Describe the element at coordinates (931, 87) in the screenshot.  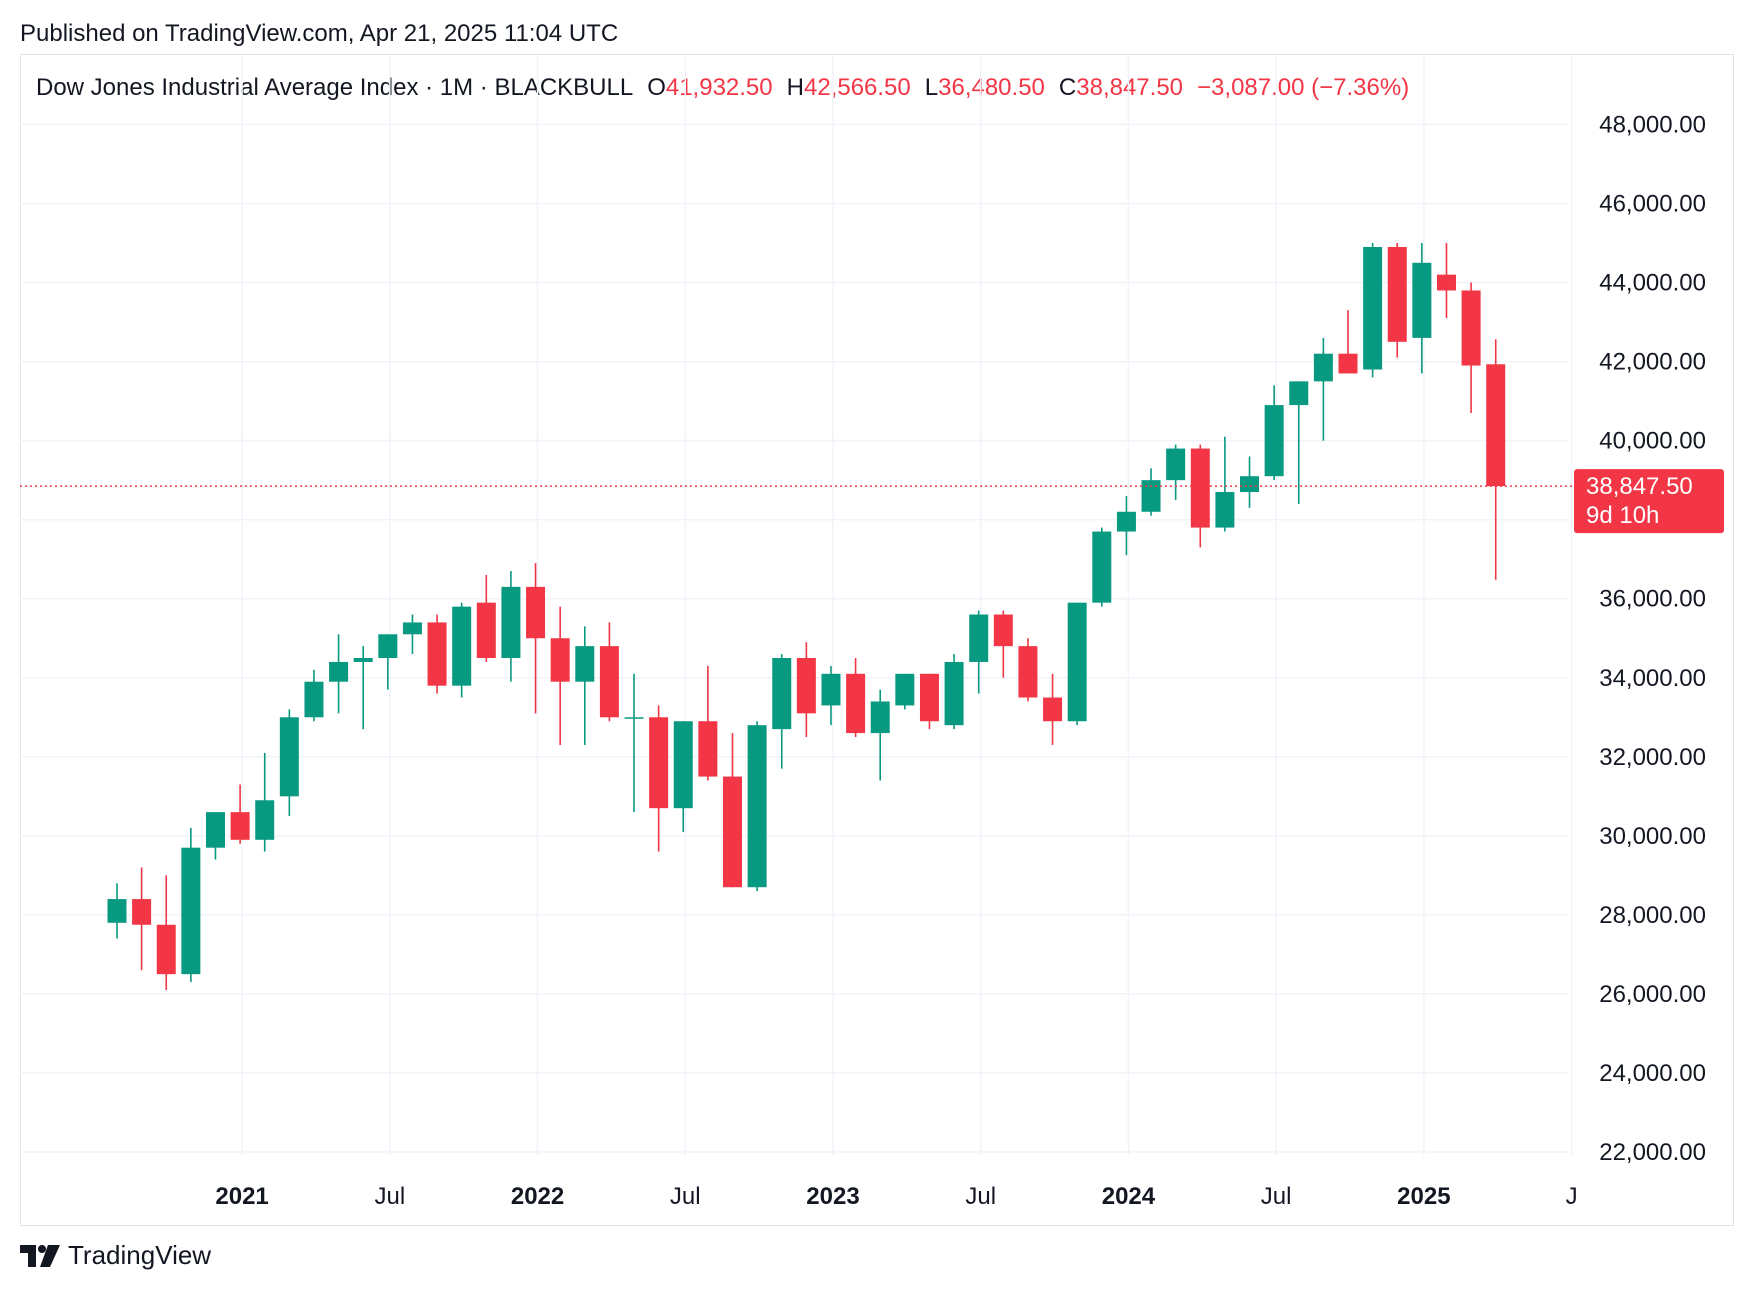
I see `legend-low-label: L` at that location.